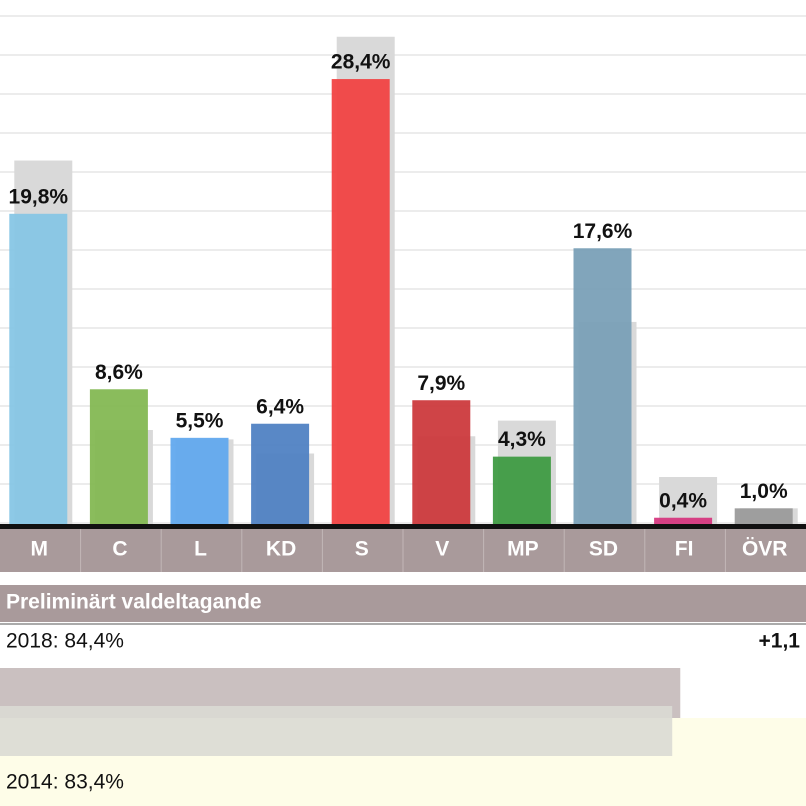  I want to click on turnout-header, so click(403, 603).